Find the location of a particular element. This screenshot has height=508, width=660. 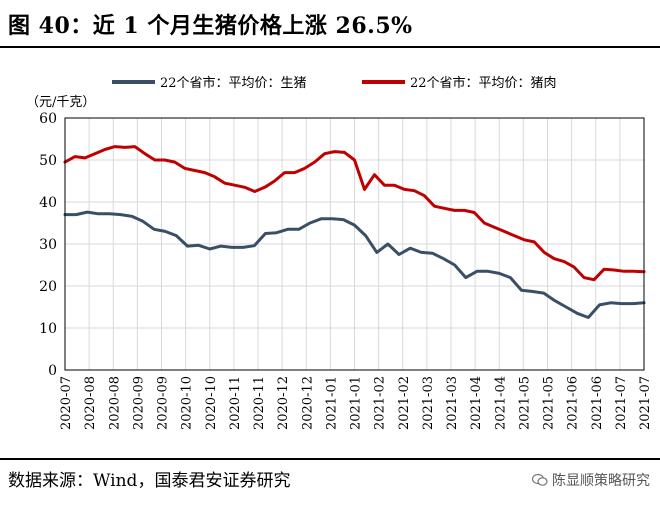

footer-divider is located at coordinates (330, 459).